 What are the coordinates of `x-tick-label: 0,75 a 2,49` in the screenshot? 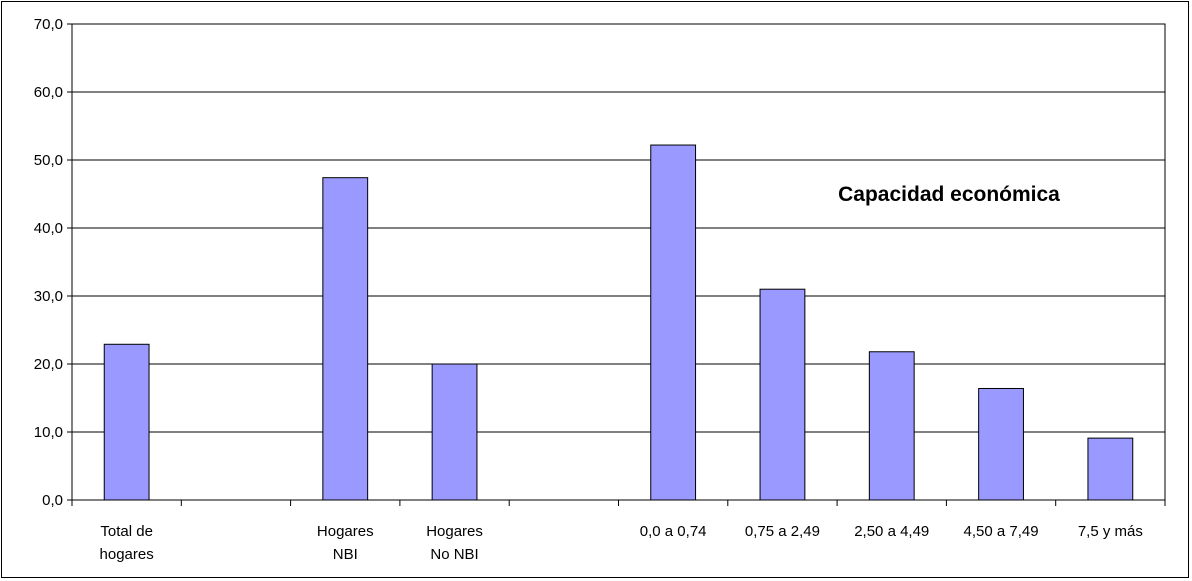 It's located at (782, 531).